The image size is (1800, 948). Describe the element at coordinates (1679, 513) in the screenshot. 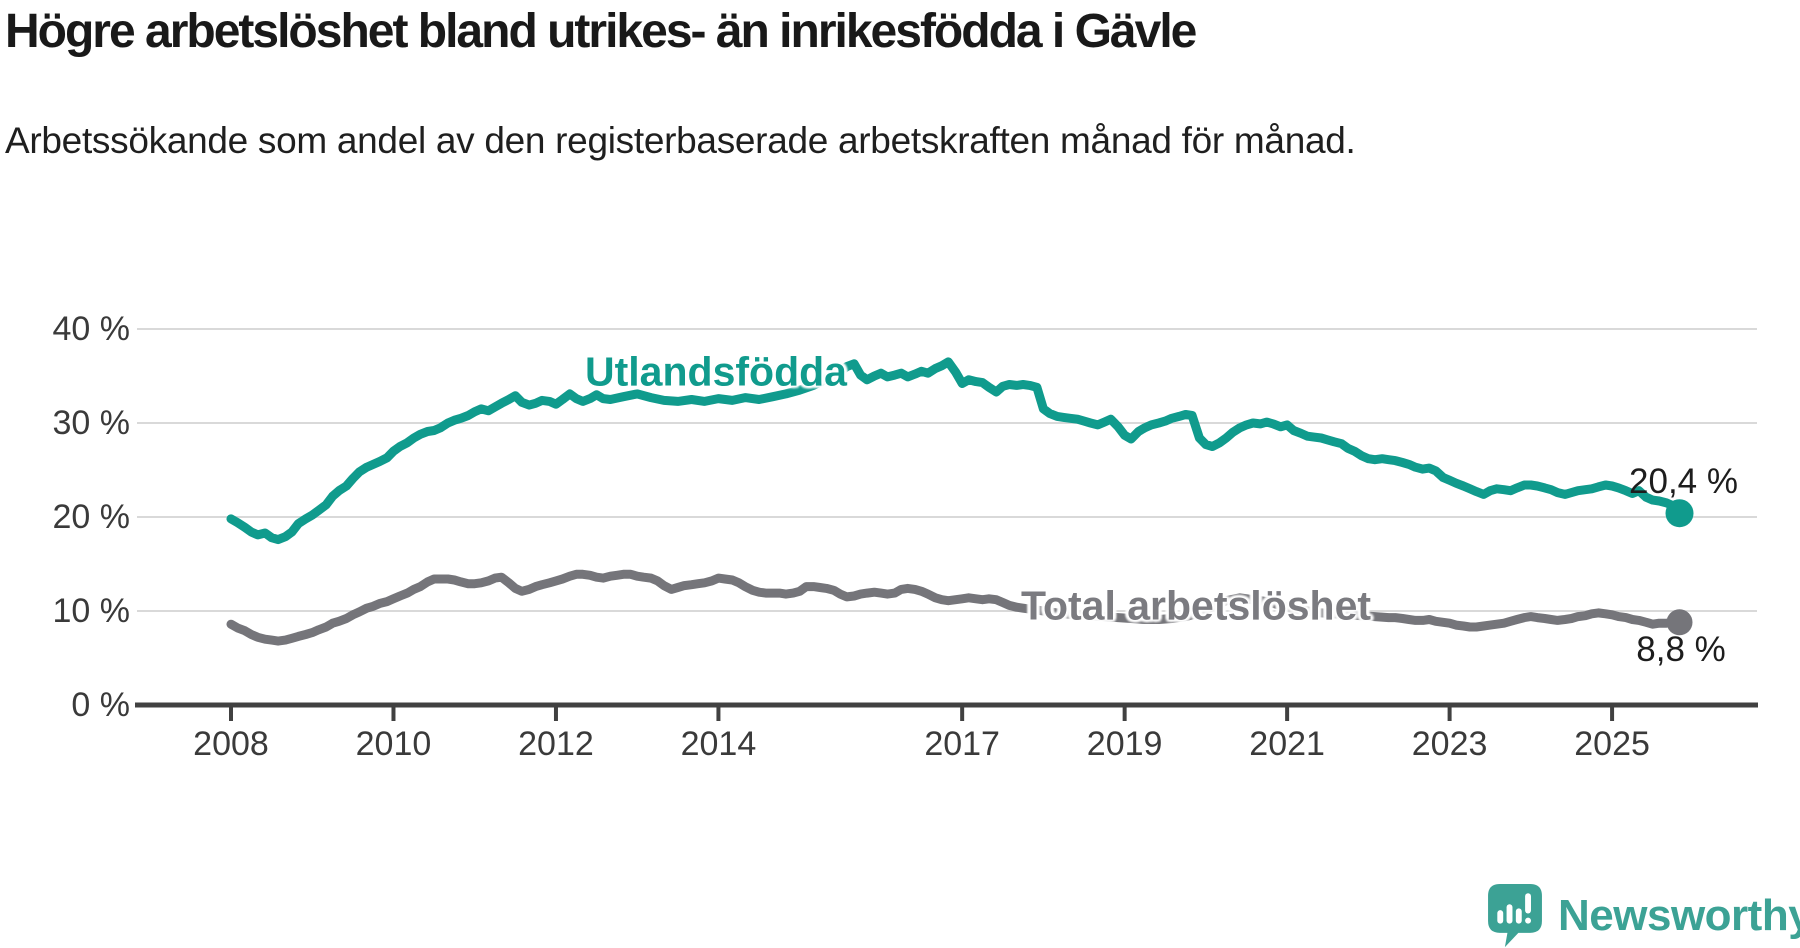

I see `end-dot-utlandsfodda` at that location.